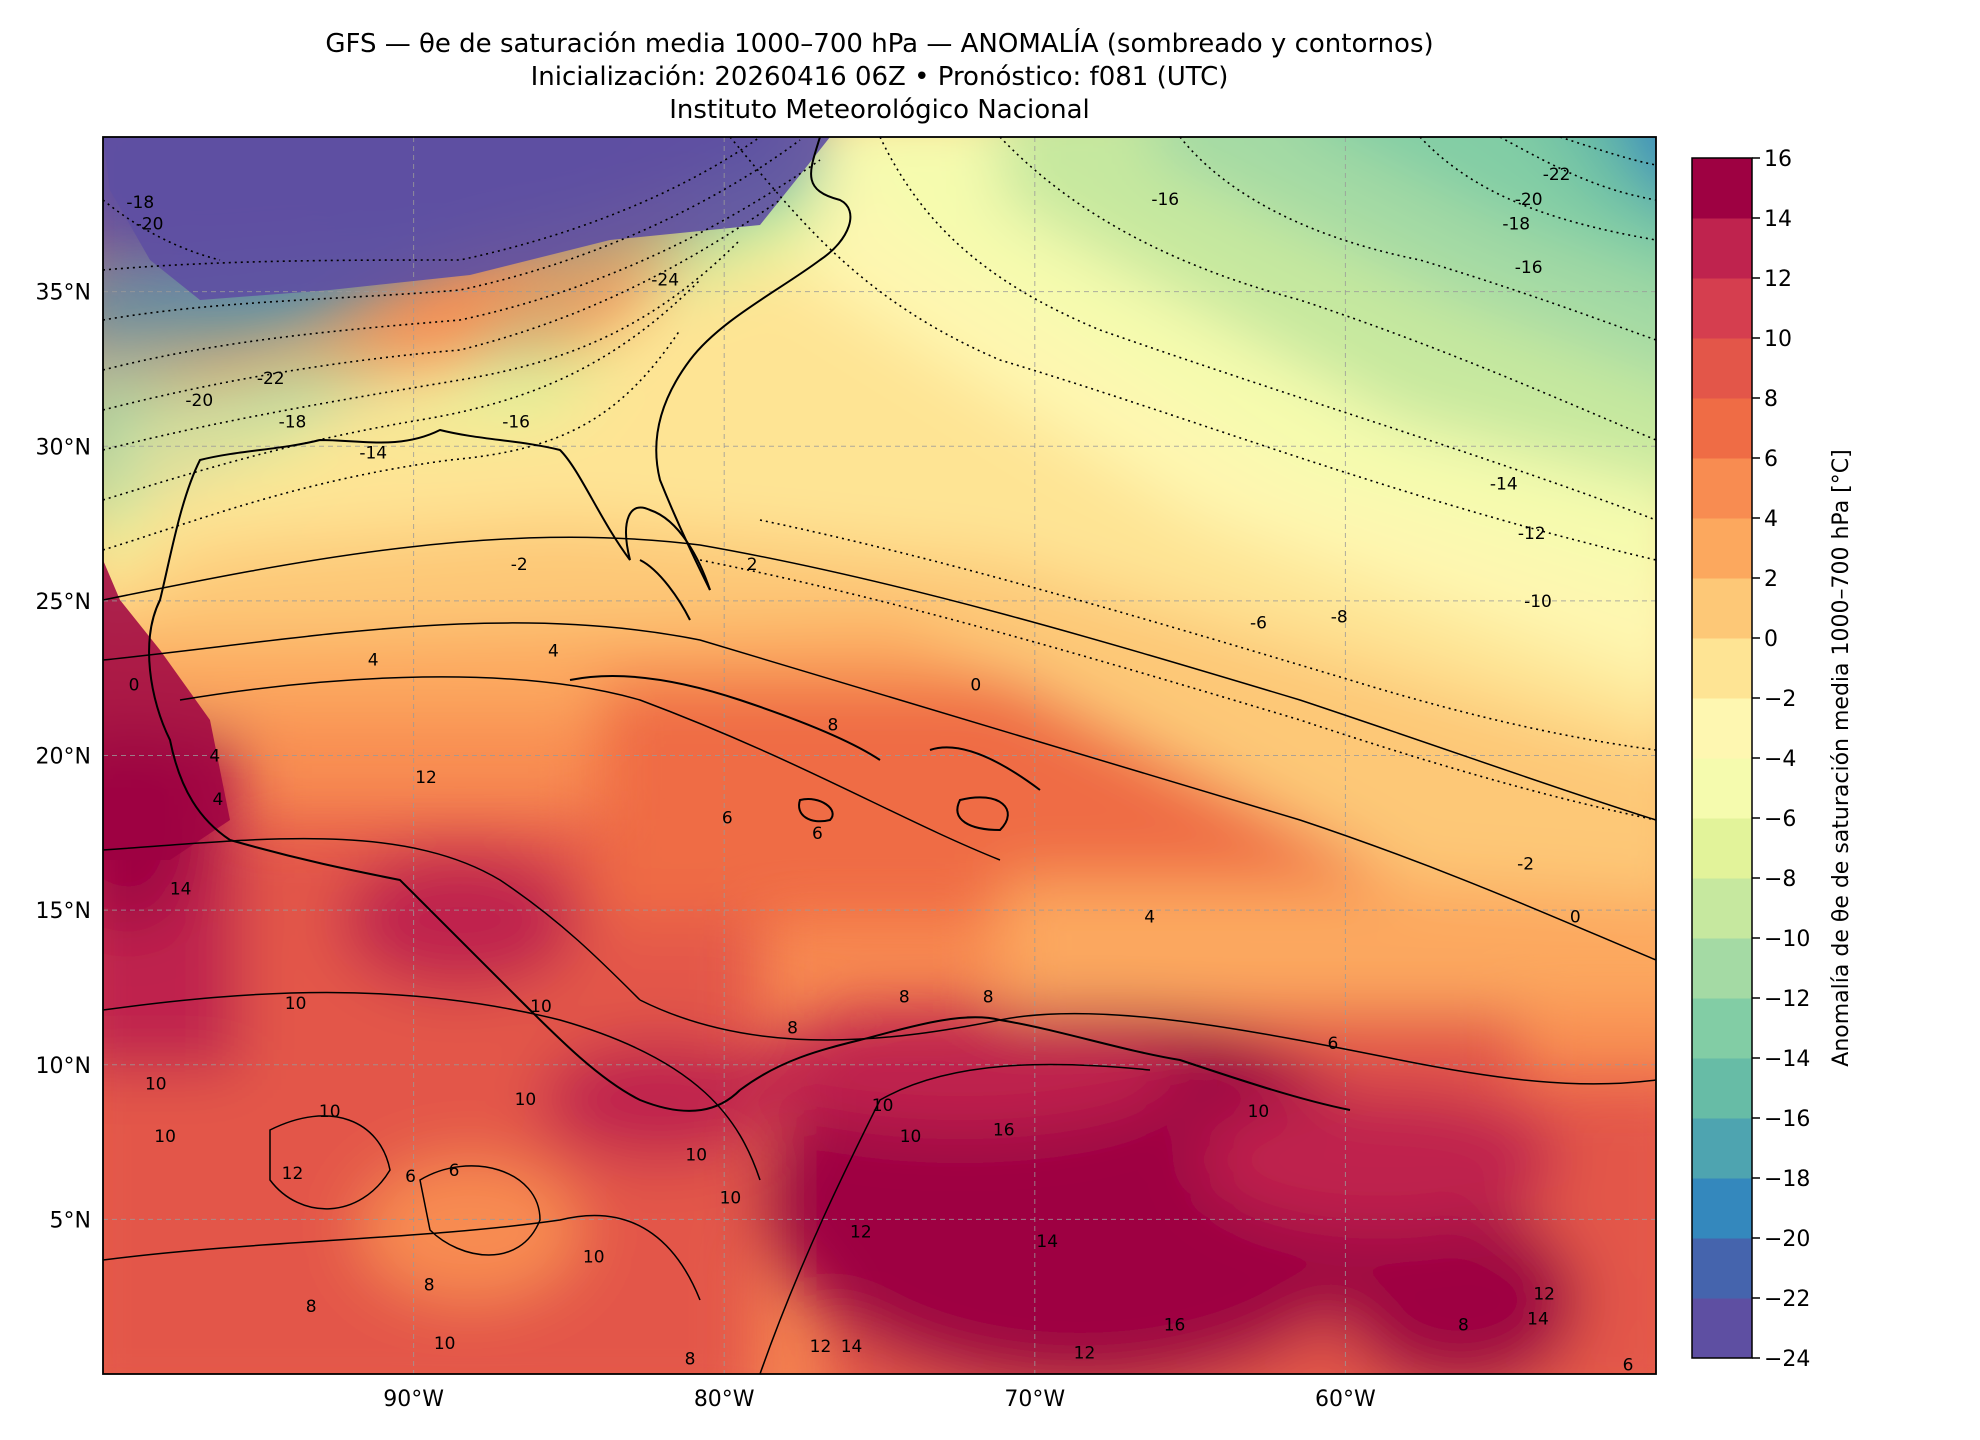 This screenshot has width=1980, height=1440. Describe the element at coordinates (1780, 699) in the screenshot. I see `colorbar-tick-label: −2` at that location.